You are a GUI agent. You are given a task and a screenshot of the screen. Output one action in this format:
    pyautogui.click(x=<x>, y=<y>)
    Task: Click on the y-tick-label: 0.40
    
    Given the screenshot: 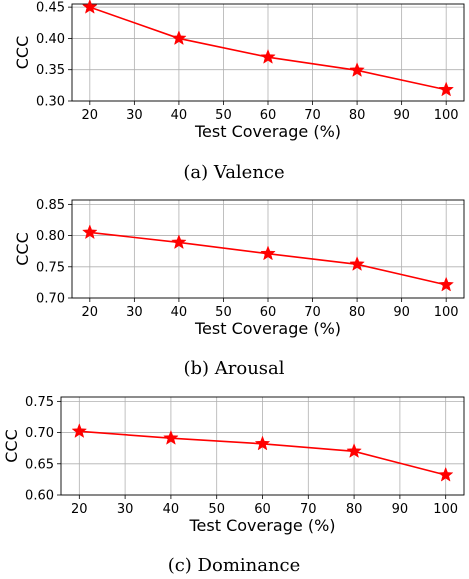 What is the action you would take?
    pyautogui.click(x=50, y=39)
    